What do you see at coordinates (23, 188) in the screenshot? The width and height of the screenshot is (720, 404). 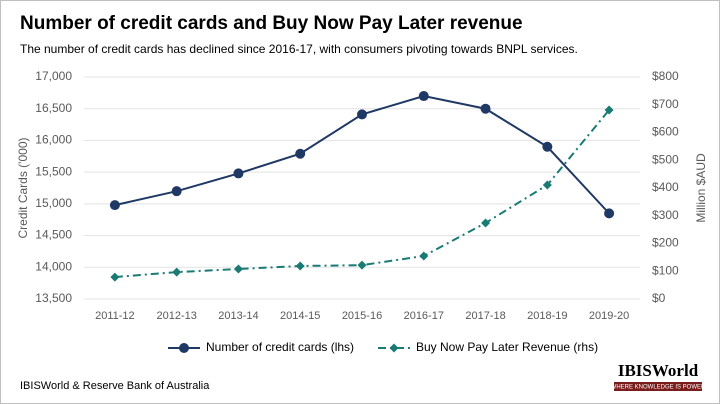 I see `y-axis-label: Credit Cards ('000)` at bounding box center [23, 188].